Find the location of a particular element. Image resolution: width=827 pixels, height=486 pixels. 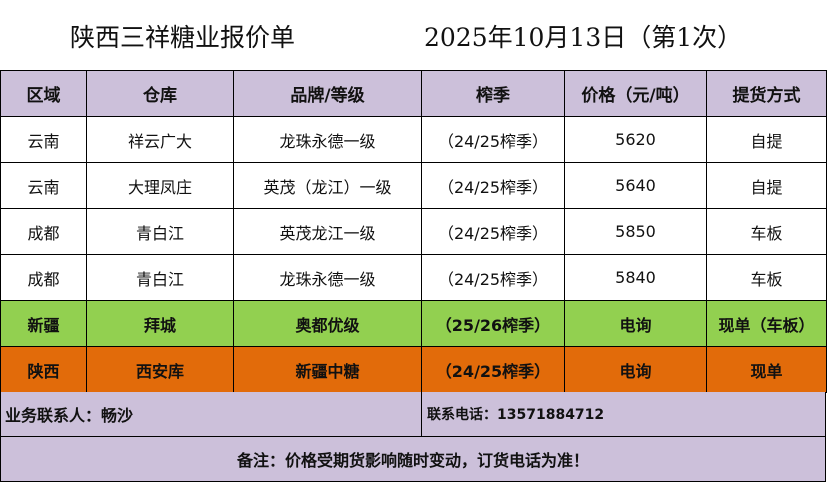

col-header-delivery: 提货方式 is located at coordinates (766, 93).